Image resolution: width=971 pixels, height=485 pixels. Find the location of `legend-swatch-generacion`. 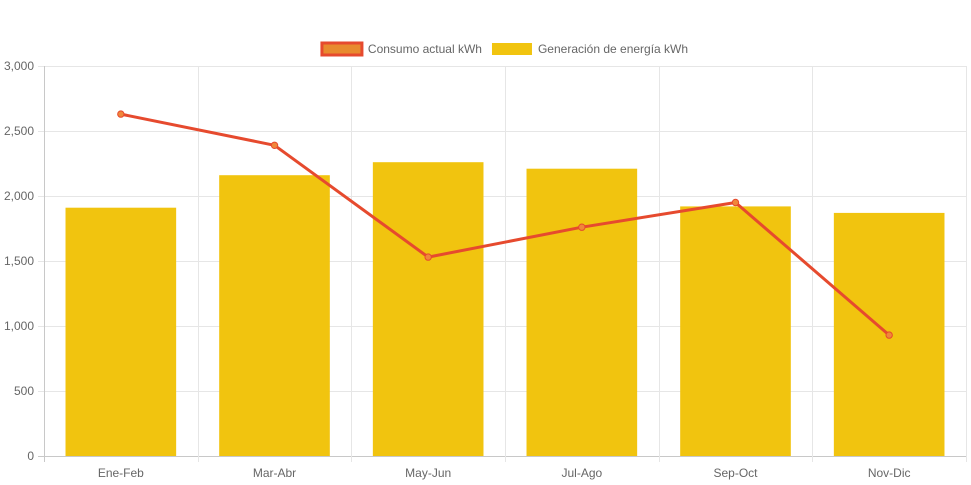

legend-swatch-generacion is located at coordinates (511, 49).